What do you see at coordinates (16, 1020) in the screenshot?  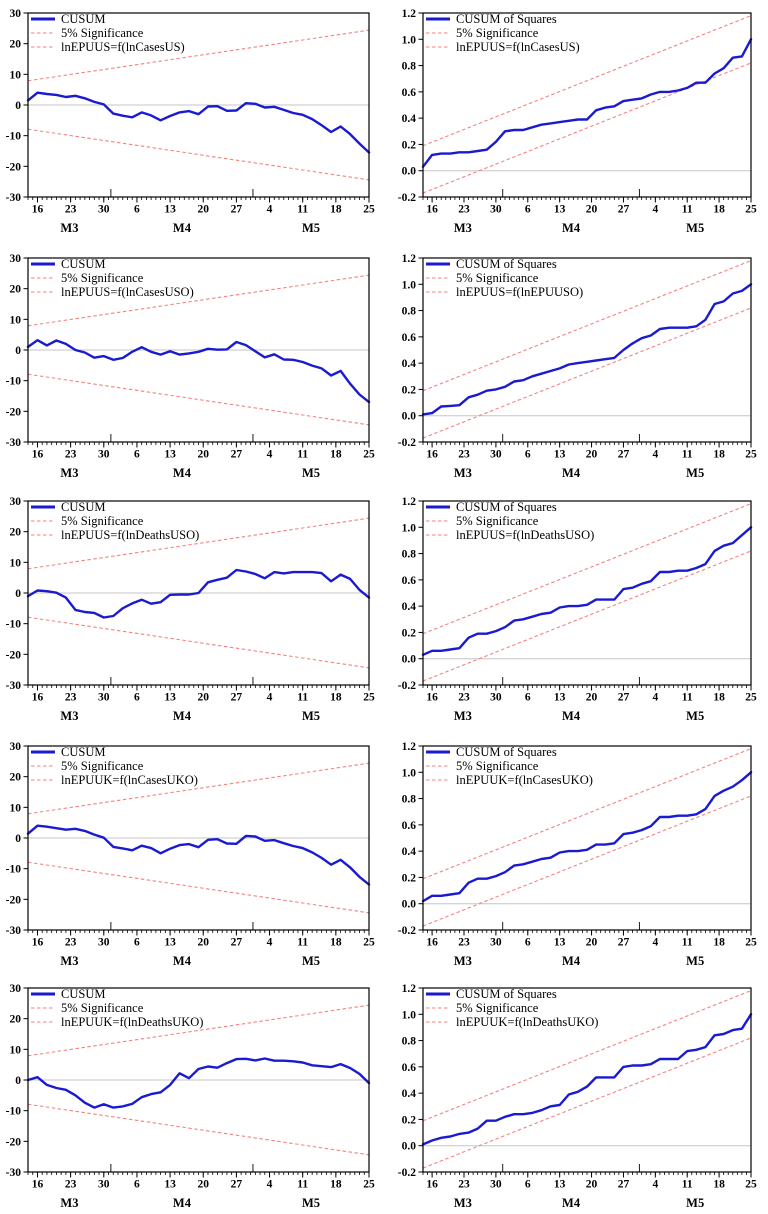 I see `y-tick-label: 20` at bounding box center [16, 1020].